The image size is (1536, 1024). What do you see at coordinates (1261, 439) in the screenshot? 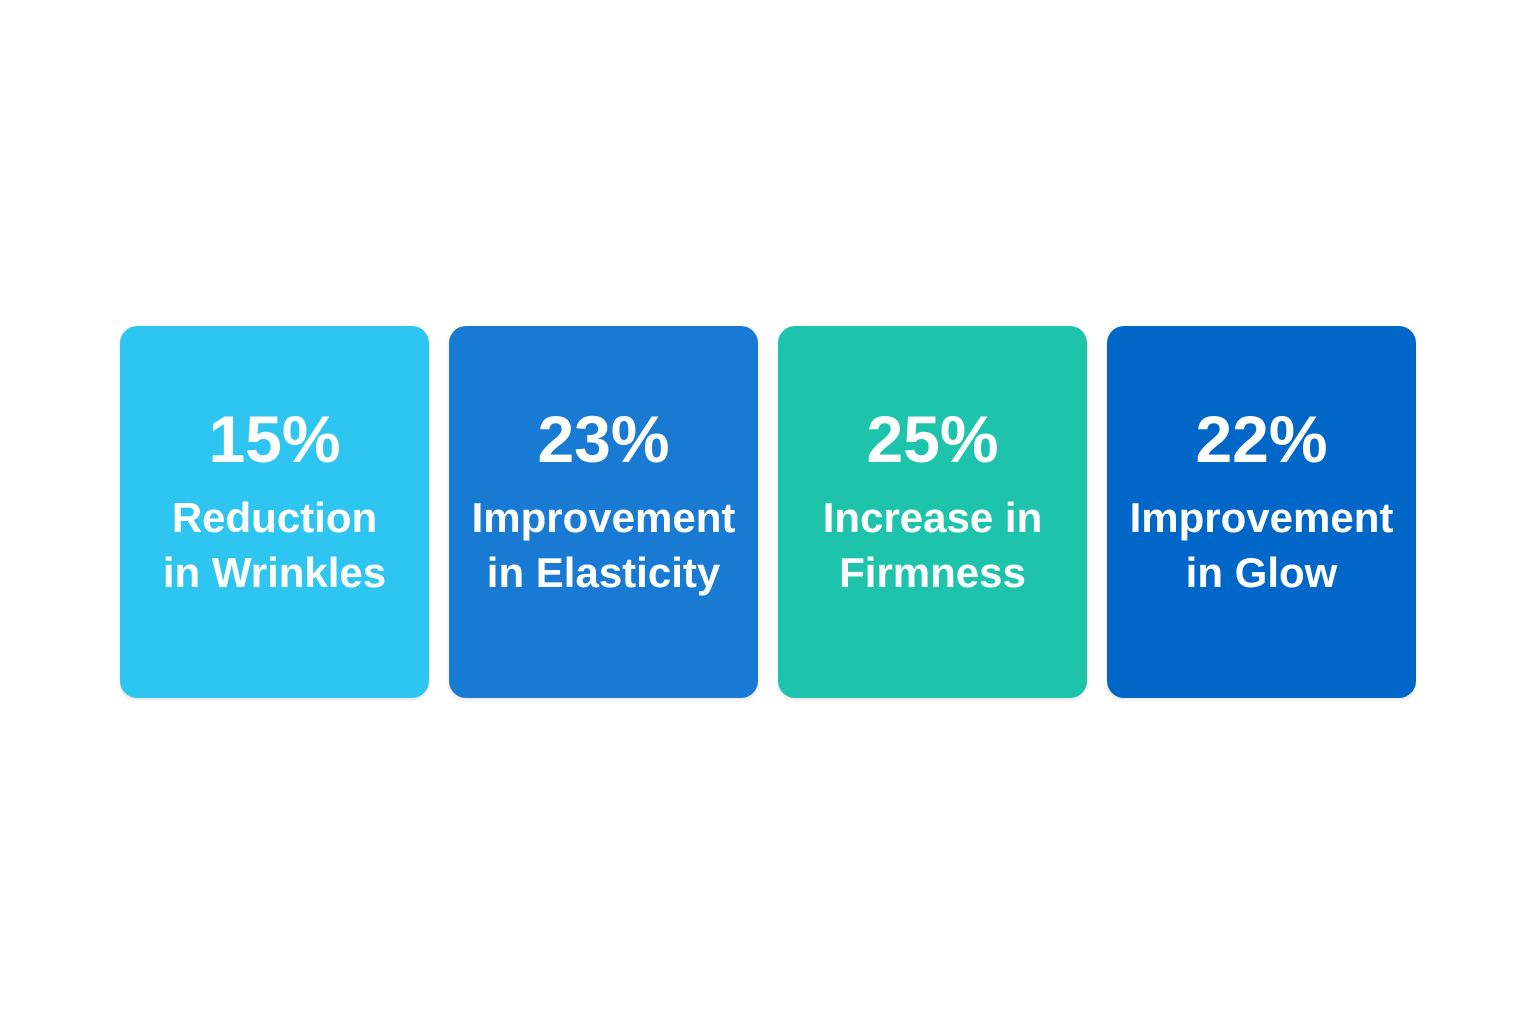
I see `stat-value-glow: 22%` at bounding box center [1261, 439].